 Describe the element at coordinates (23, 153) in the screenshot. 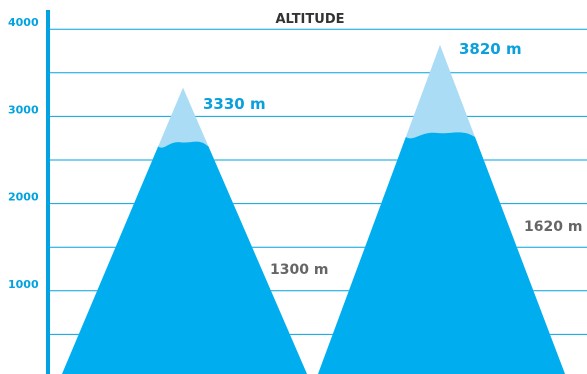

I see `y-tick-labels: 1000 2000 3000 4000` at that location.